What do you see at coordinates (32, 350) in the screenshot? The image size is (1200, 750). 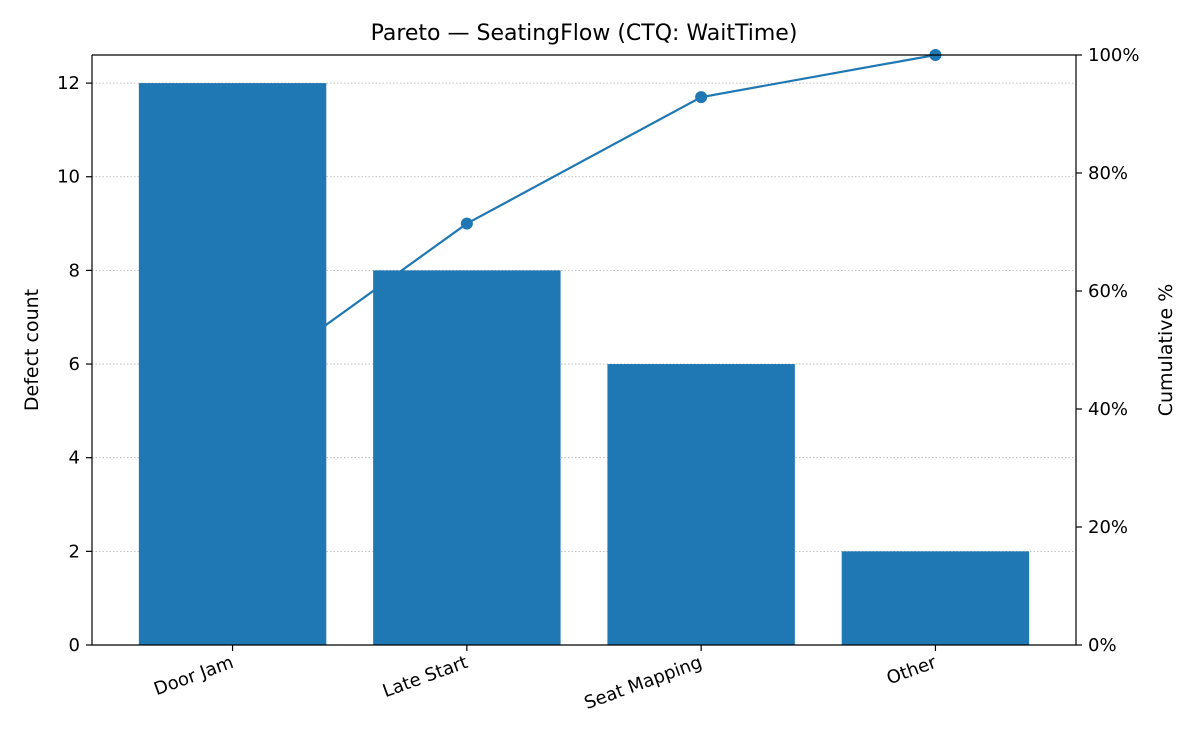 I see `y-axis-label: Defect count` at bounding box center [32, 350].